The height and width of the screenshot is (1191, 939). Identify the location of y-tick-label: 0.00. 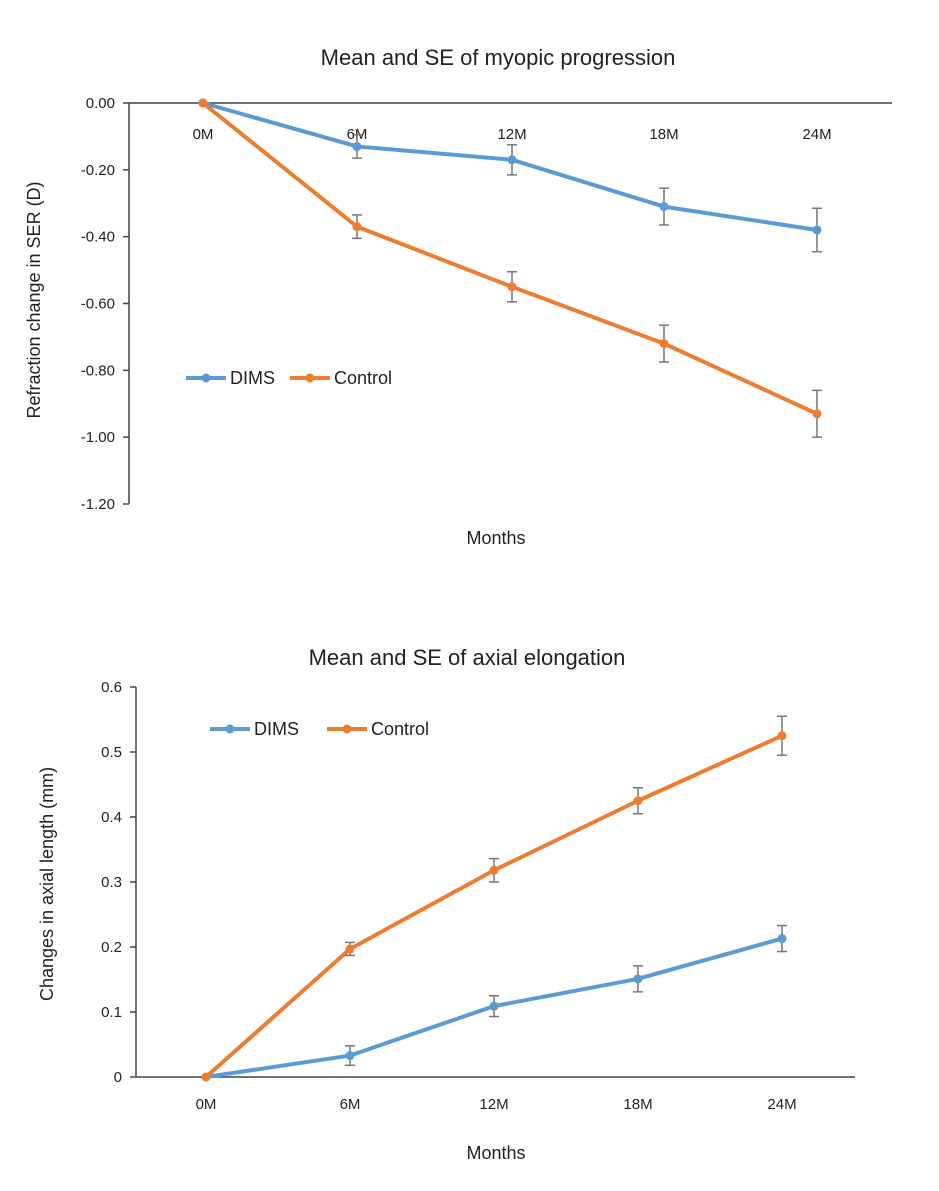
(100, 103).